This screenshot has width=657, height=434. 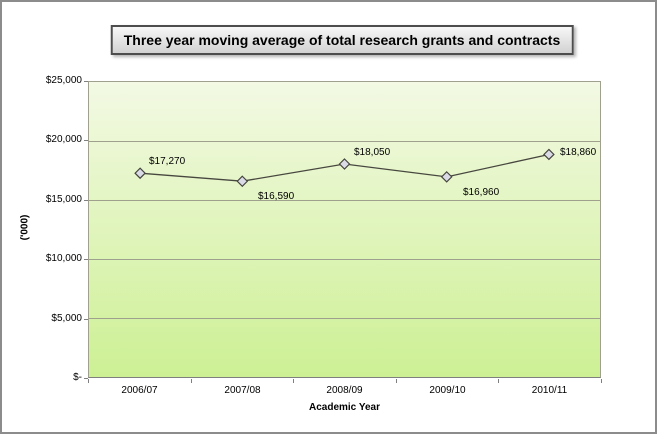 I want to click on line-series-canvas, so click(x=344, y=168).